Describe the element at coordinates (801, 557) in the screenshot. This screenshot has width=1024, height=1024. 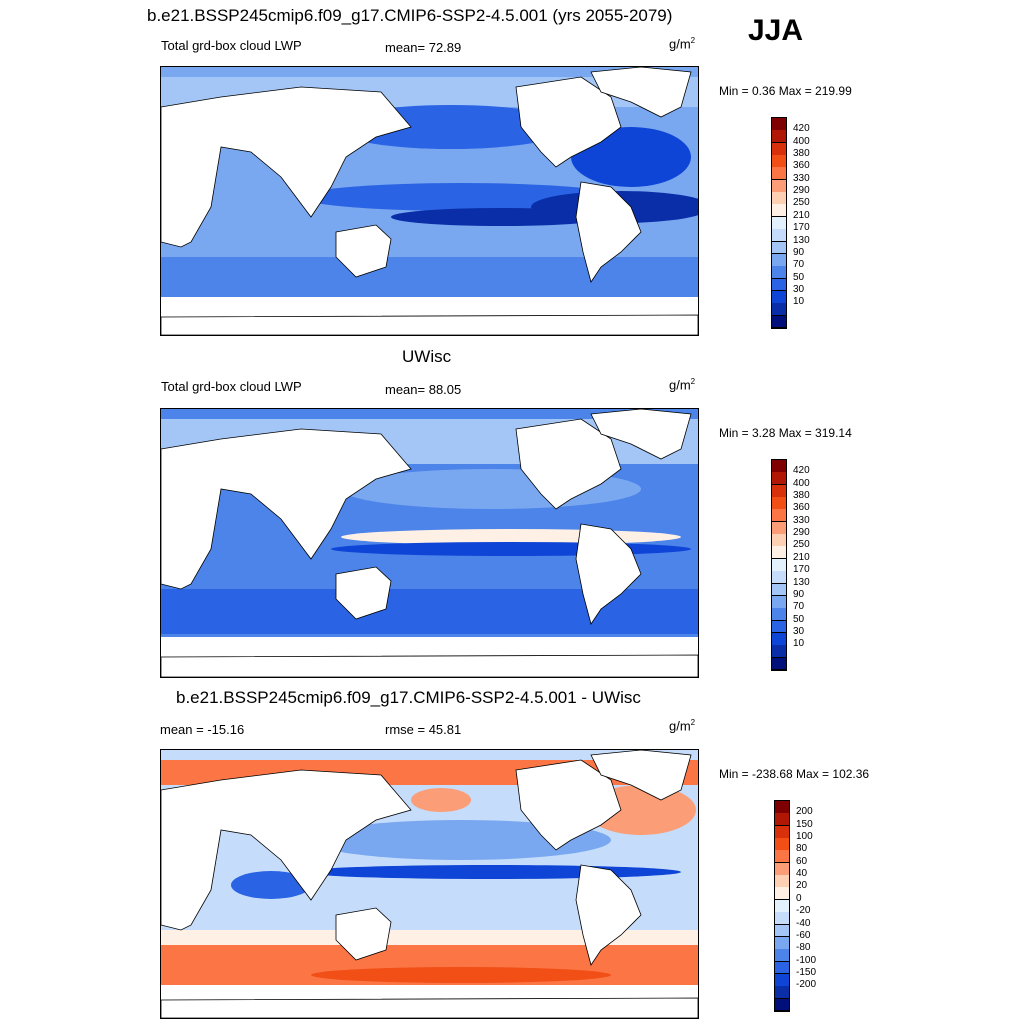
I see `colorbar-tick-label: 210` at that location.